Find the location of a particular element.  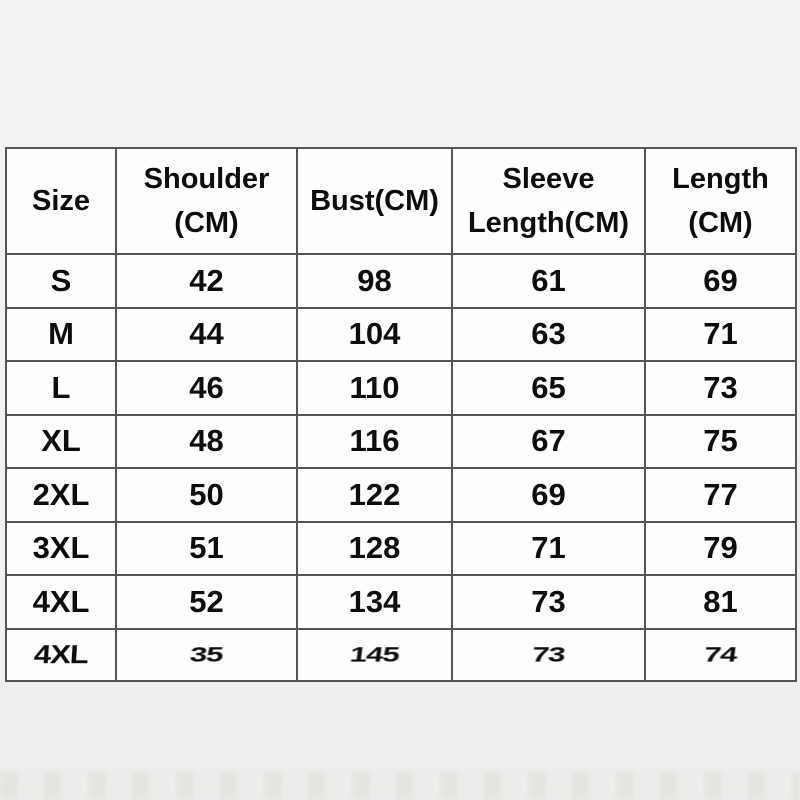

size-cell: XL is located at coordinates (61, 441).